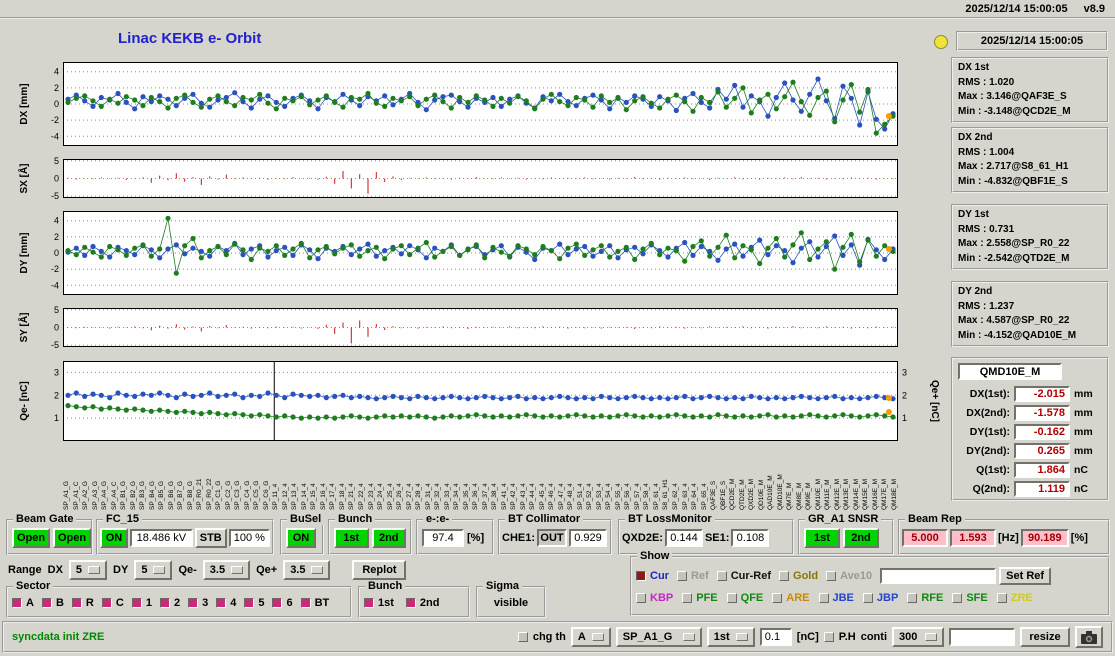 The height and width of the screenshot is (656, 1115). What do you see at coordinates (390, 496) in the screenshot?
I see `bpm-label: SP_25_4` at bounding box center [390, 496].